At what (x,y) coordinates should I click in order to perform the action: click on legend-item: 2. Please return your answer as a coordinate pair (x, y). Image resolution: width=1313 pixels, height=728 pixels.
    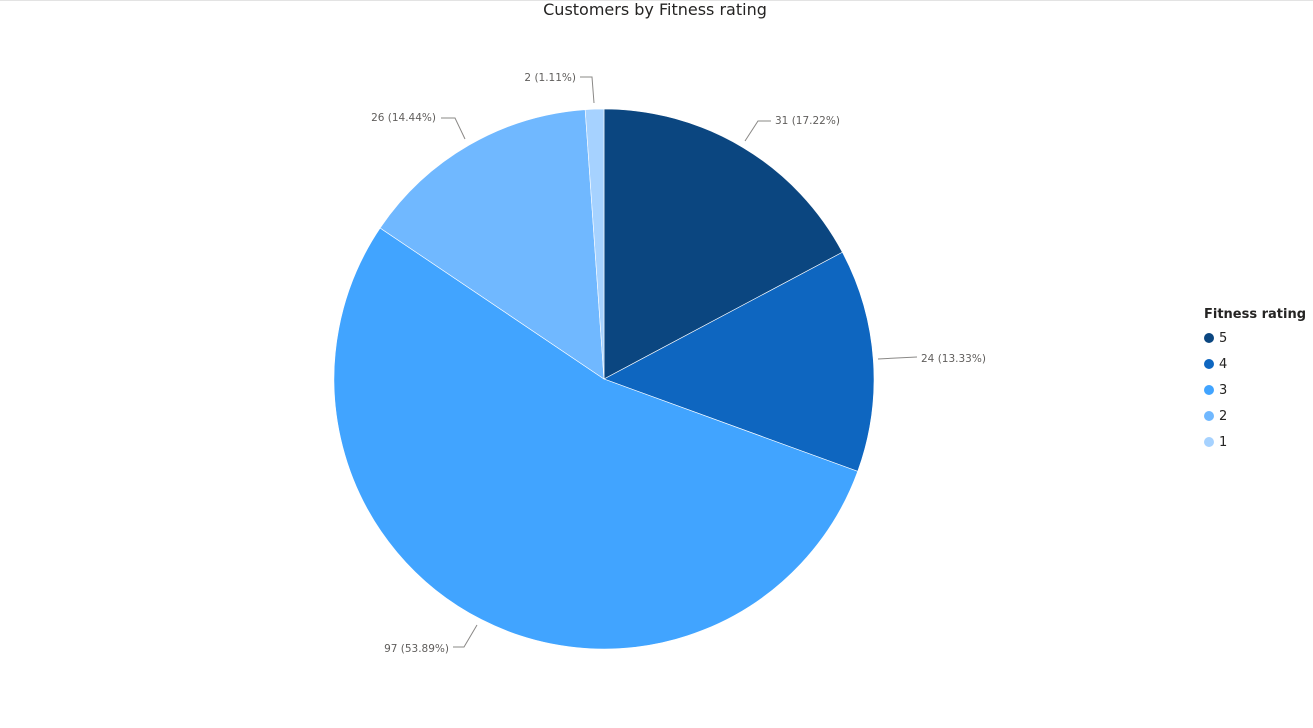
    Looking at the image, I should click on (1255, 416).